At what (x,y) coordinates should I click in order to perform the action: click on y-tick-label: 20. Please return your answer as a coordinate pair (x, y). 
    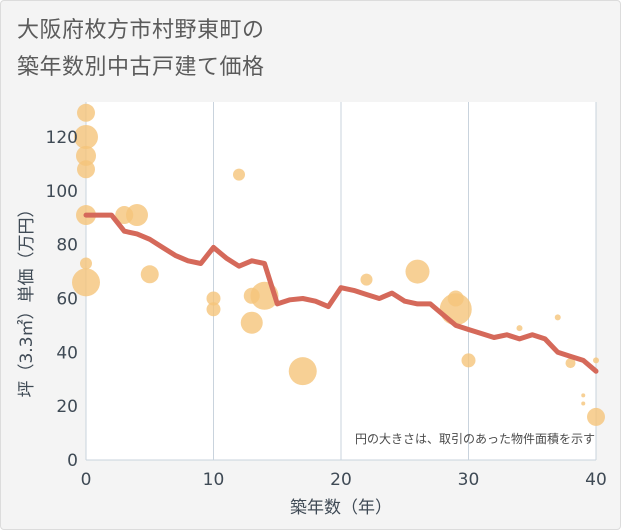
    Looking at the image, I should click on (67, 407).